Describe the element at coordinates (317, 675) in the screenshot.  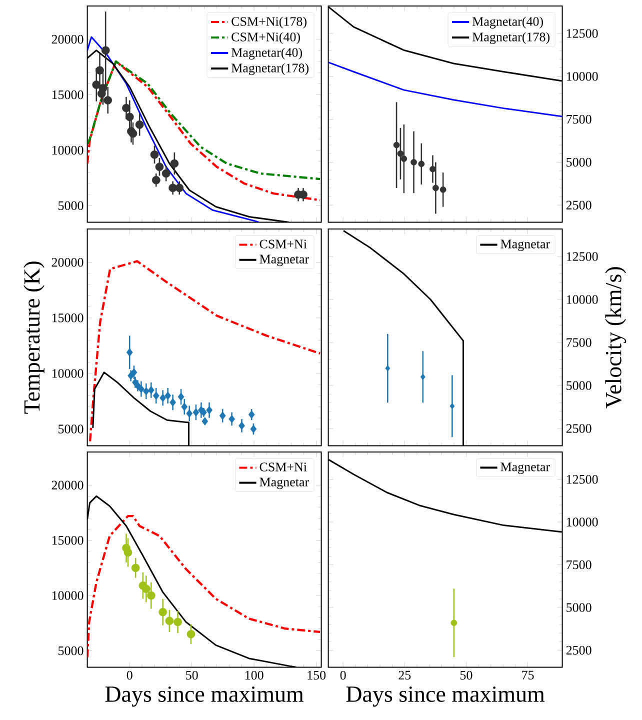
I see `x-tick-label: 150` at that location.